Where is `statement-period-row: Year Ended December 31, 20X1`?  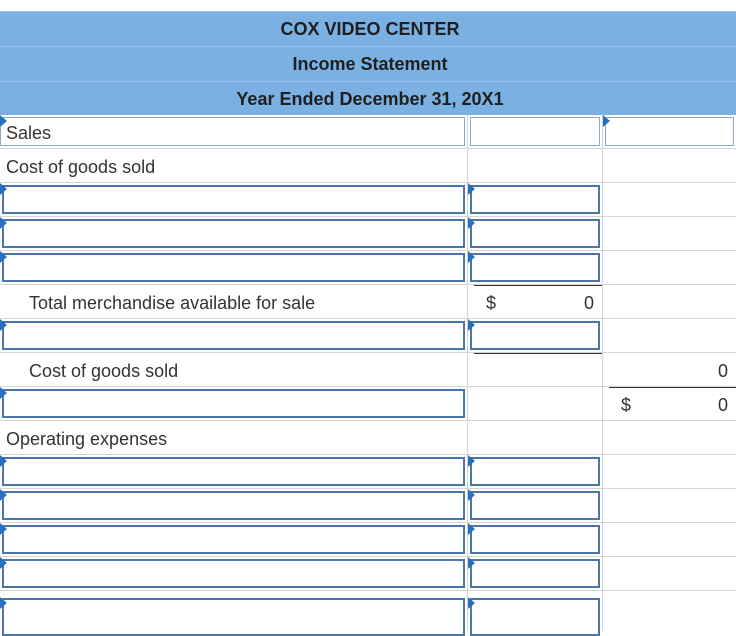 statement-period-row: Year Ended December 31, 20X1 is located at coordinates (368, 98).